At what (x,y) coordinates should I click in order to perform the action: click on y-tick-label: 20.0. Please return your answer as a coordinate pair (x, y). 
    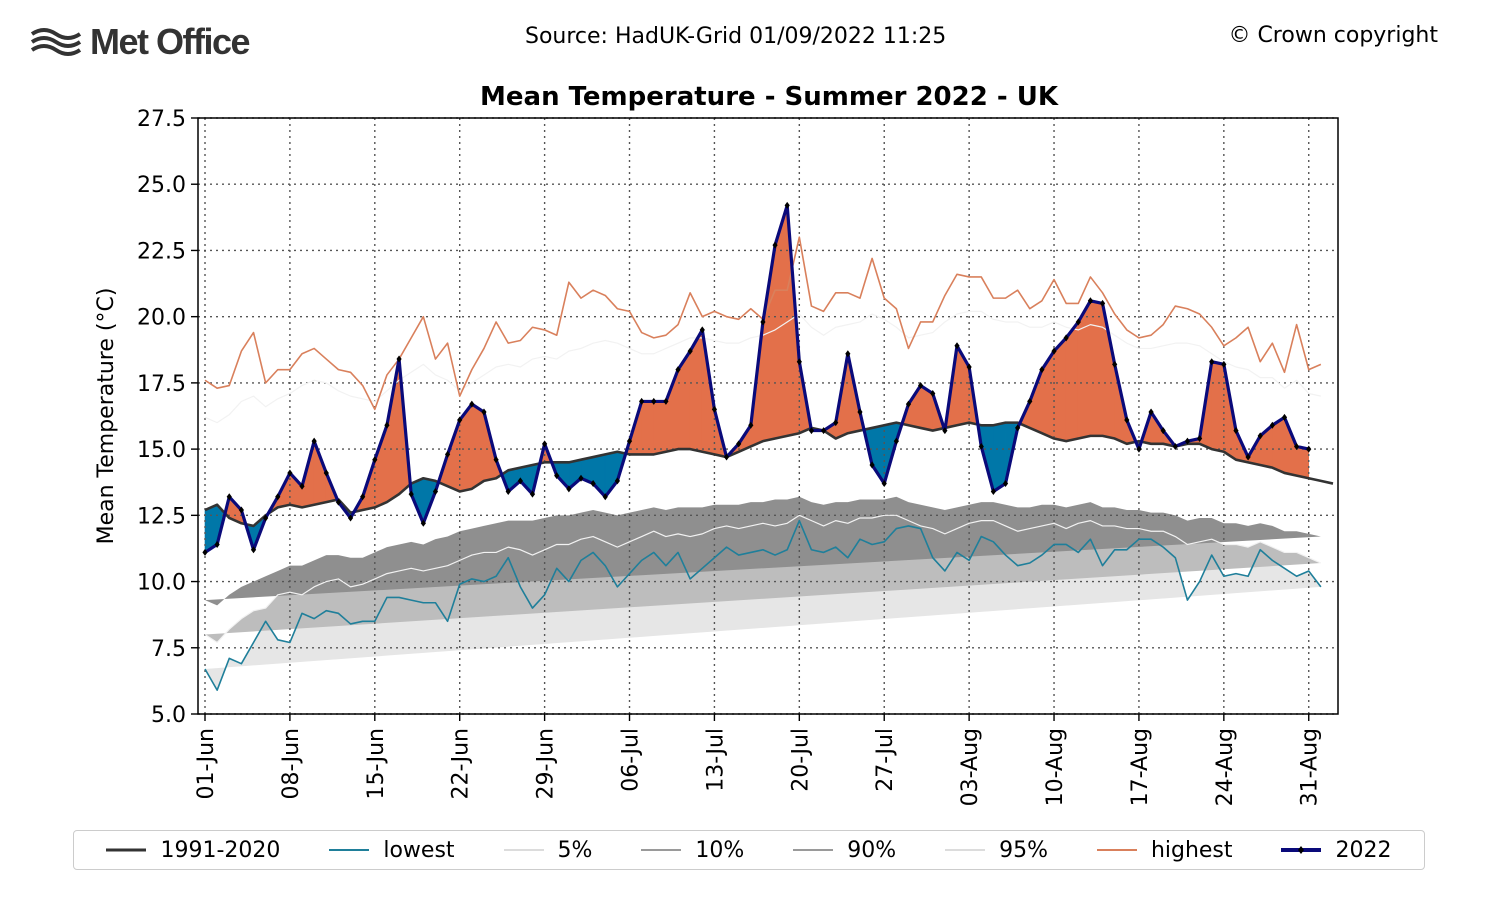
    Looking at the image, I should click on (161, 318).